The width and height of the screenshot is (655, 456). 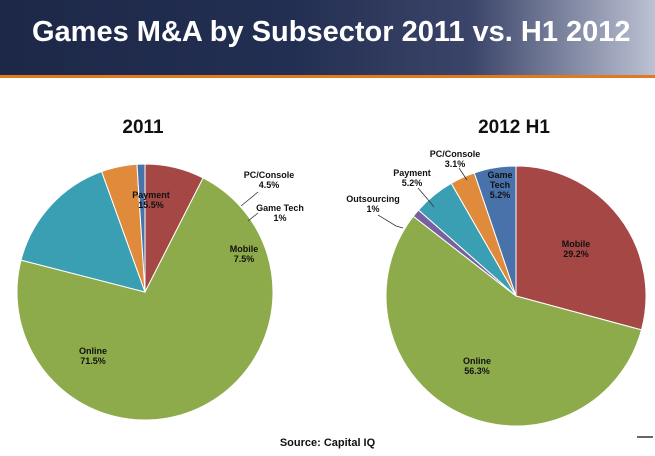 I want to click on chart-2011-slice-payment, so click(x=83, y=231).